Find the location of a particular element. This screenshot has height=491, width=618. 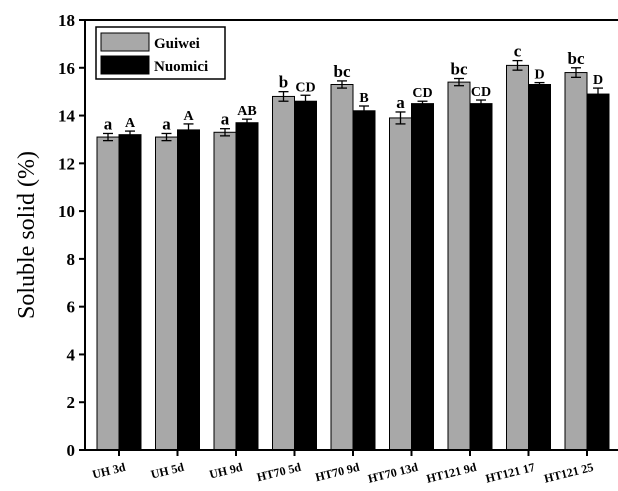

significance-letter: c is located at coordinates (518, 51).